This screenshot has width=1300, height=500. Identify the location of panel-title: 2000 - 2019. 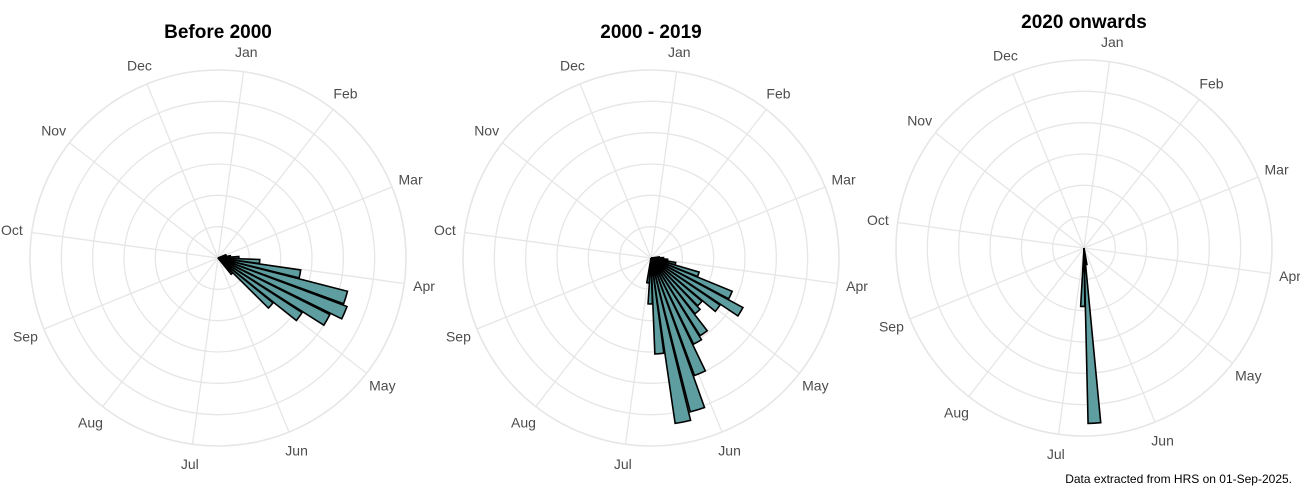
(650, 32).